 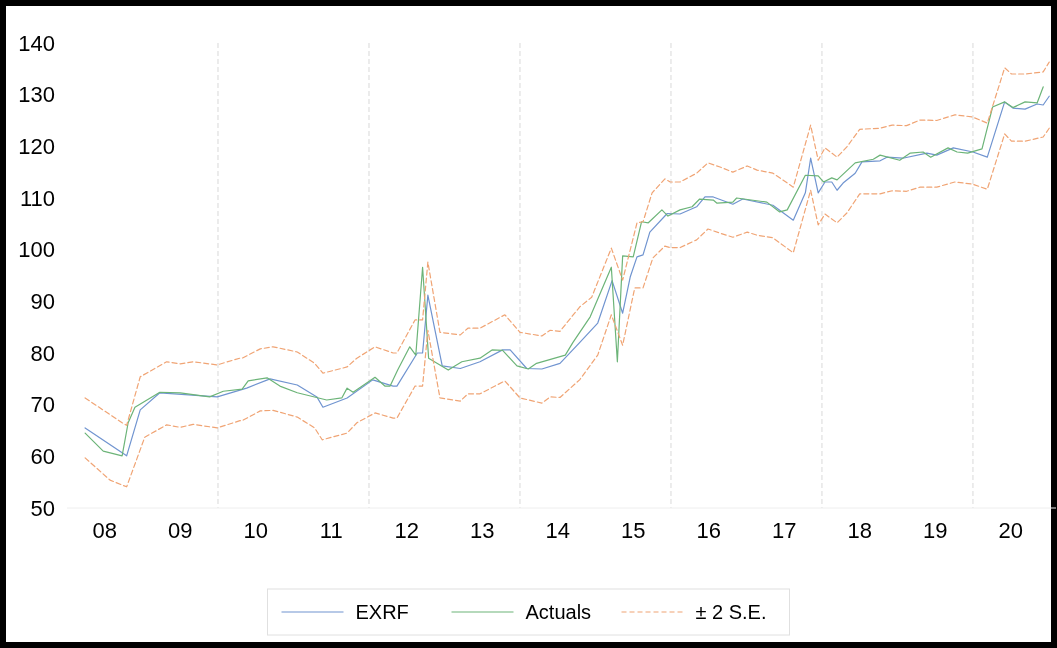 What do you see at coordinates (42, 508) in the screenshot?
I see `y-tick-label: 50` at bounding box center [42, 508].